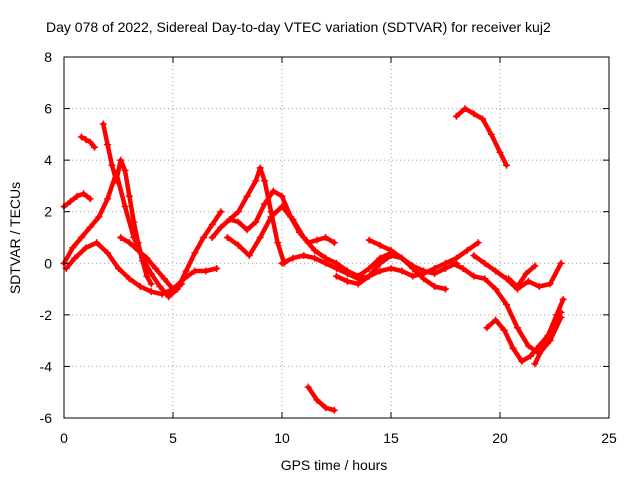 The width and height of the screenshot is (640, 480). Describe the element at coordinates (15, 238) in the screenshot. I see `y-axis-label: SDTVAR / TECUs` at that location.